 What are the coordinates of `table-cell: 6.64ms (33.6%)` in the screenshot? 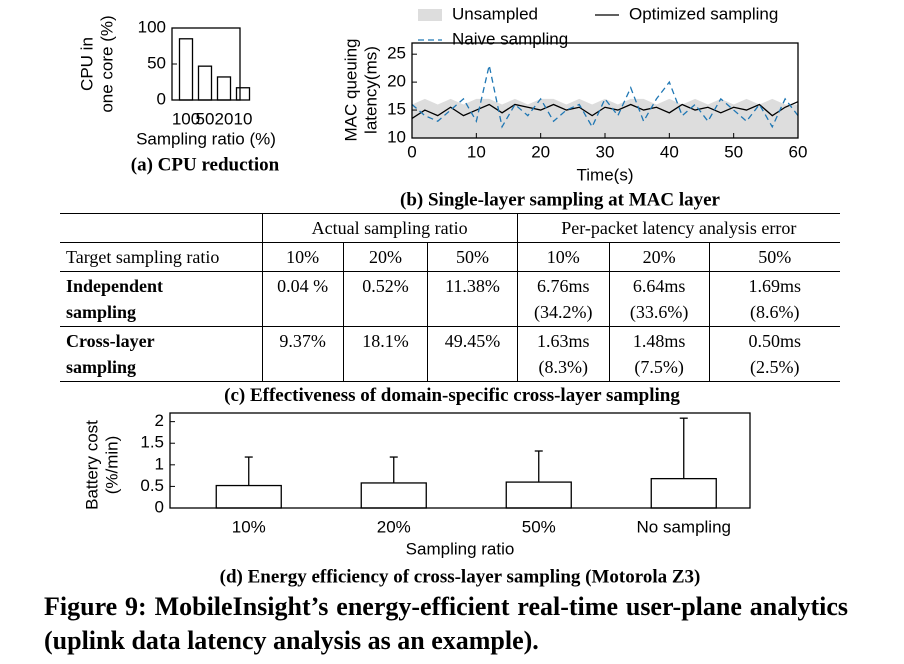 It's located at (659, 299).